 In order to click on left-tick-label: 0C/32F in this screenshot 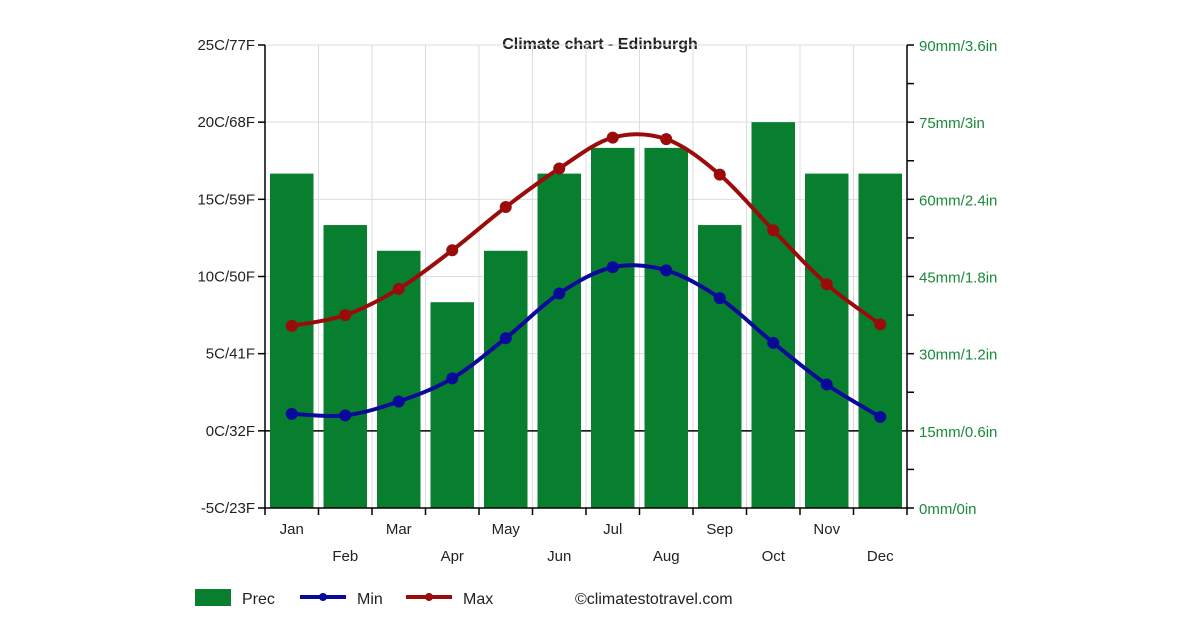, I will do `click(230, 431)`.